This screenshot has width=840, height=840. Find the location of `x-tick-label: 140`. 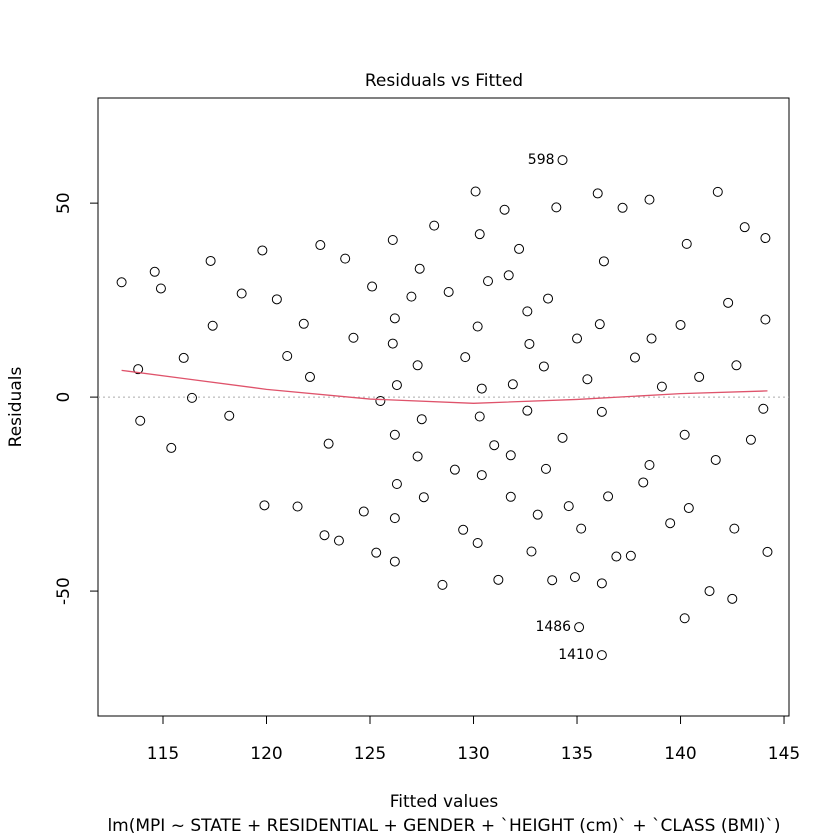

x-tick-label: 140 is located at coordinates (680, 754).